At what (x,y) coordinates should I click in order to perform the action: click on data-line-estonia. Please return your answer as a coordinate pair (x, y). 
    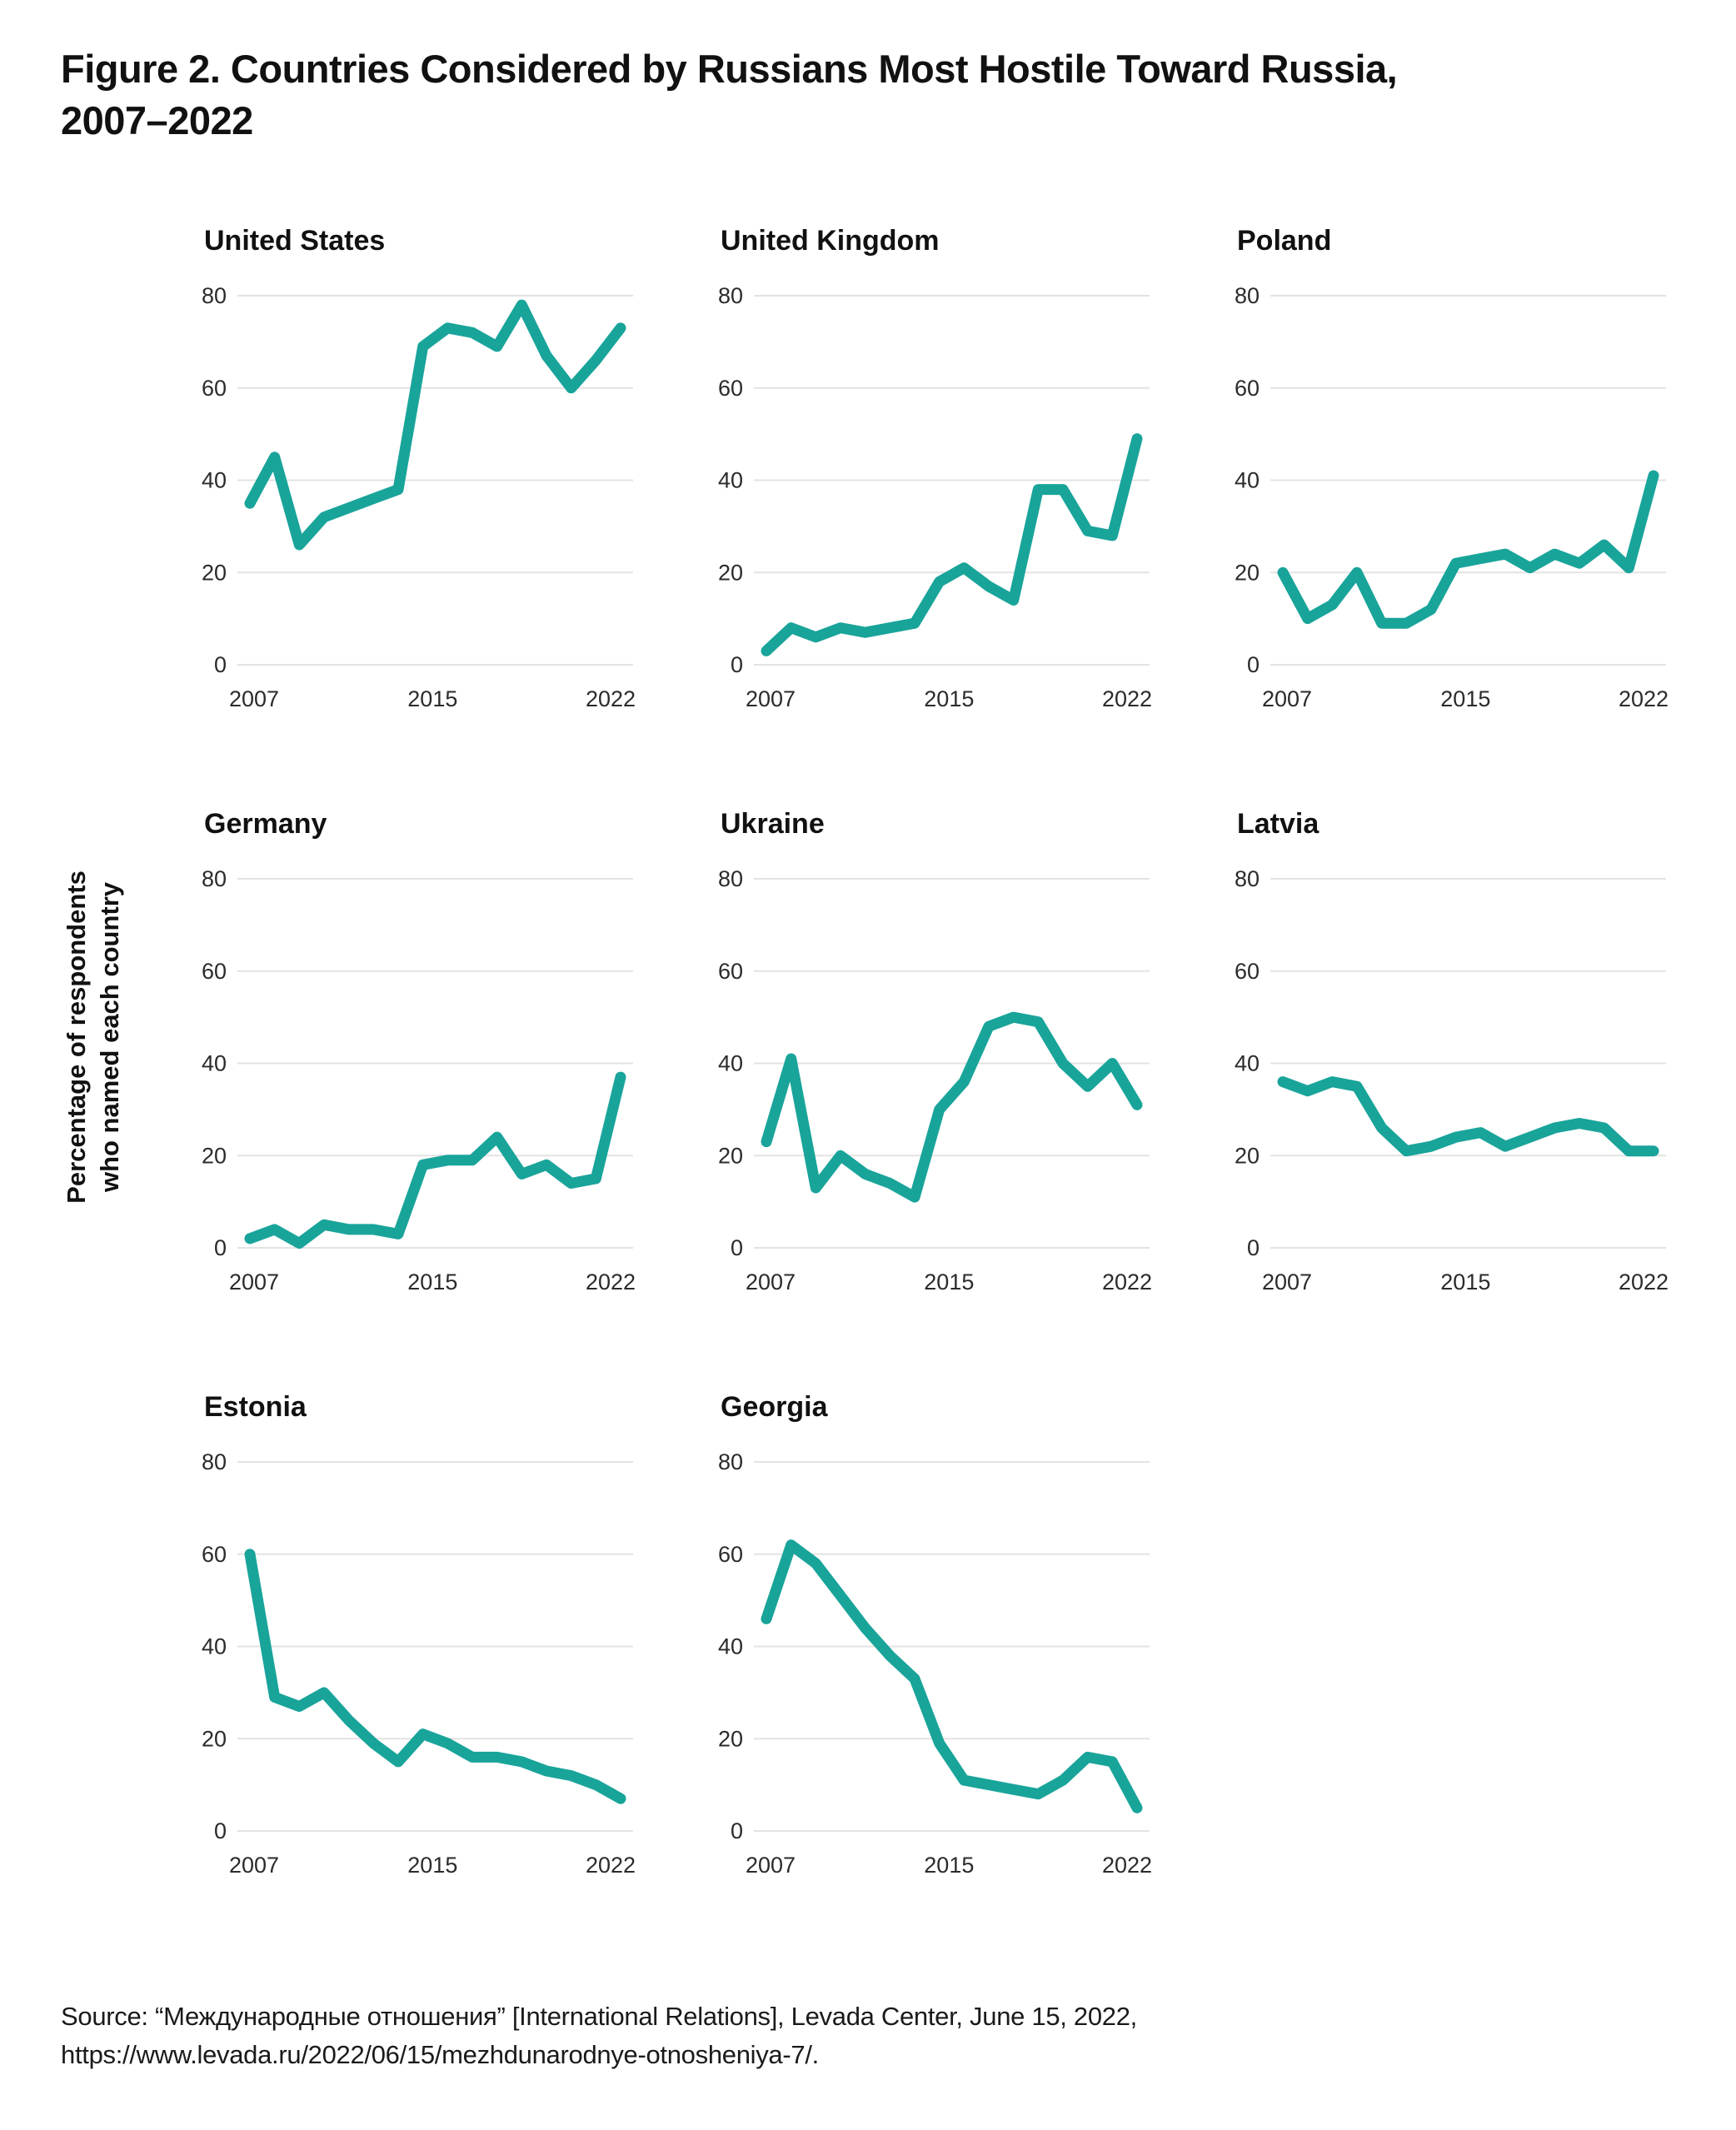
    Looking at the image, I should click on (435, 1676).